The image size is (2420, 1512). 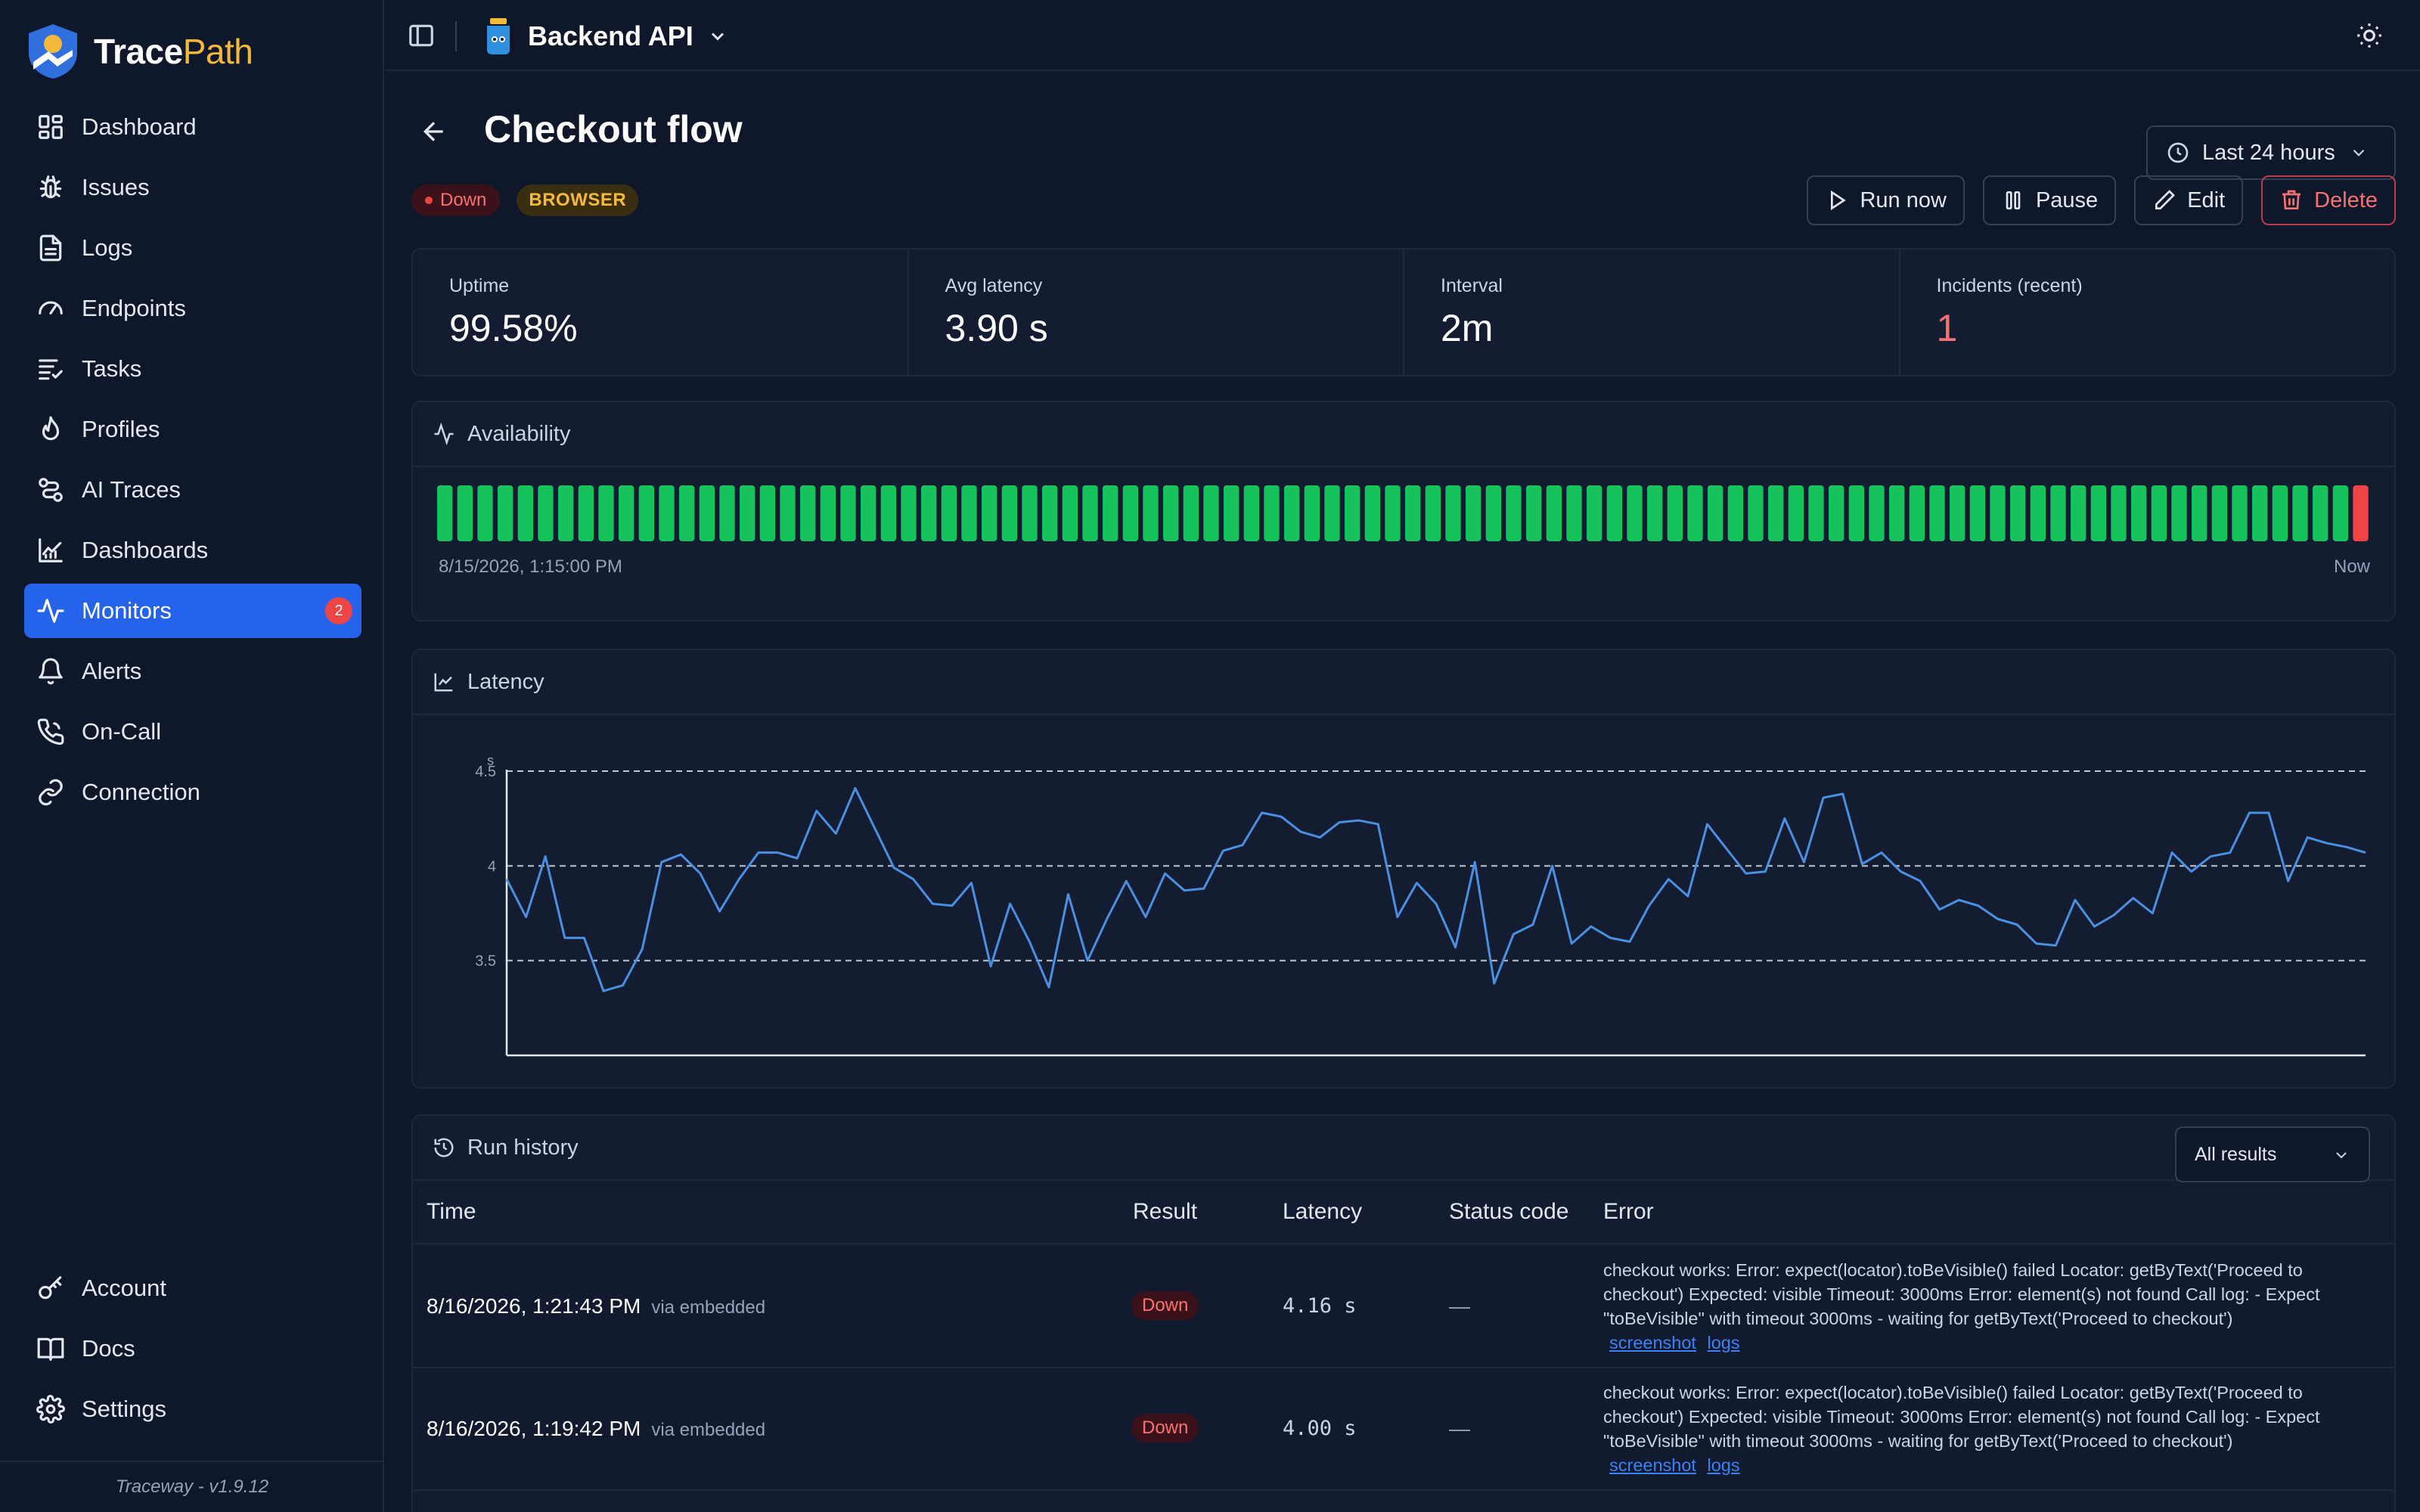 I want to click on column-status-code: Status code, so click(x=1509, y=1211).